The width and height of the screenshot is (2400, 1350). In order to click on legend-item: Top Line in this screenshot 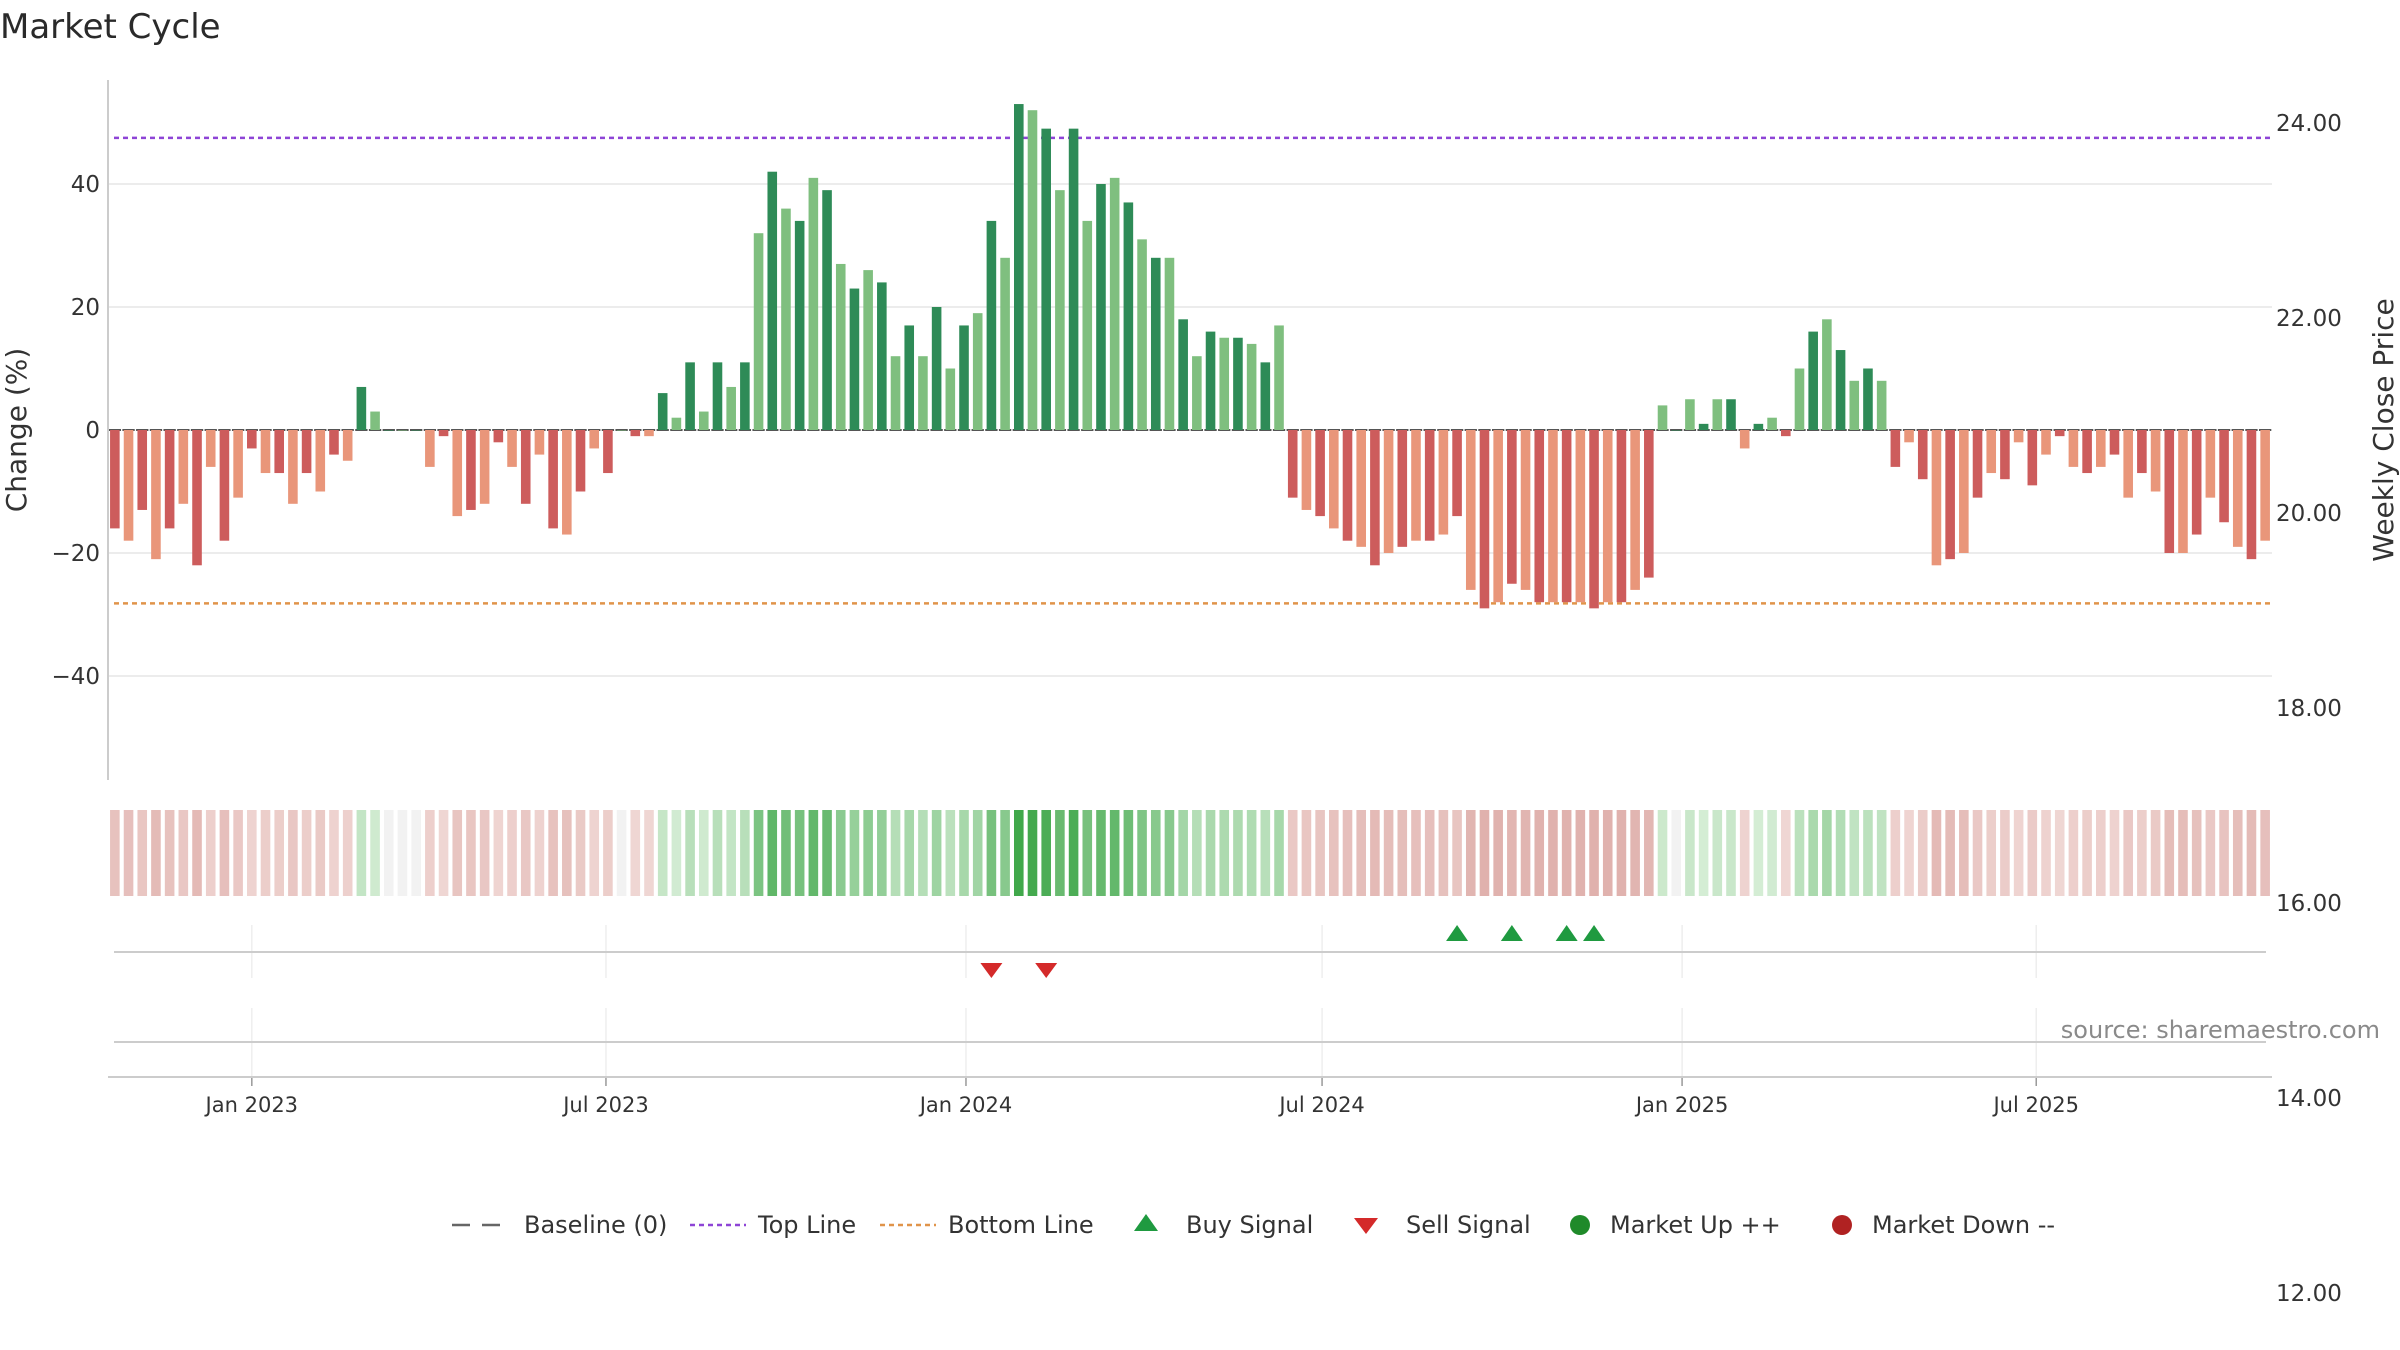, I will do `click(773, 1225)`.